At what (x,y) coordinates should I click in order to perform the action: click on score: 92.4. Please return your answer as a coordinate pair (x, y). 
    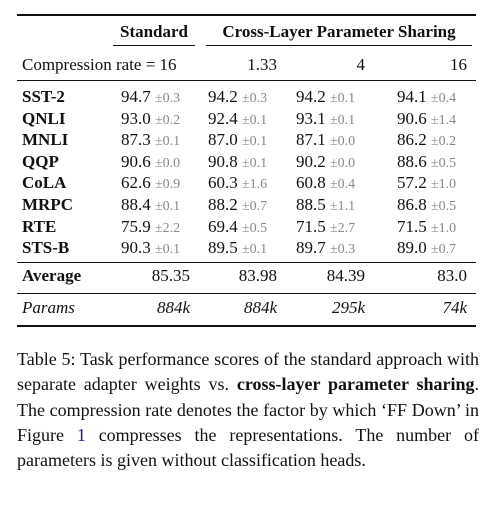
    Looking at the image, I should click on (223, 118).